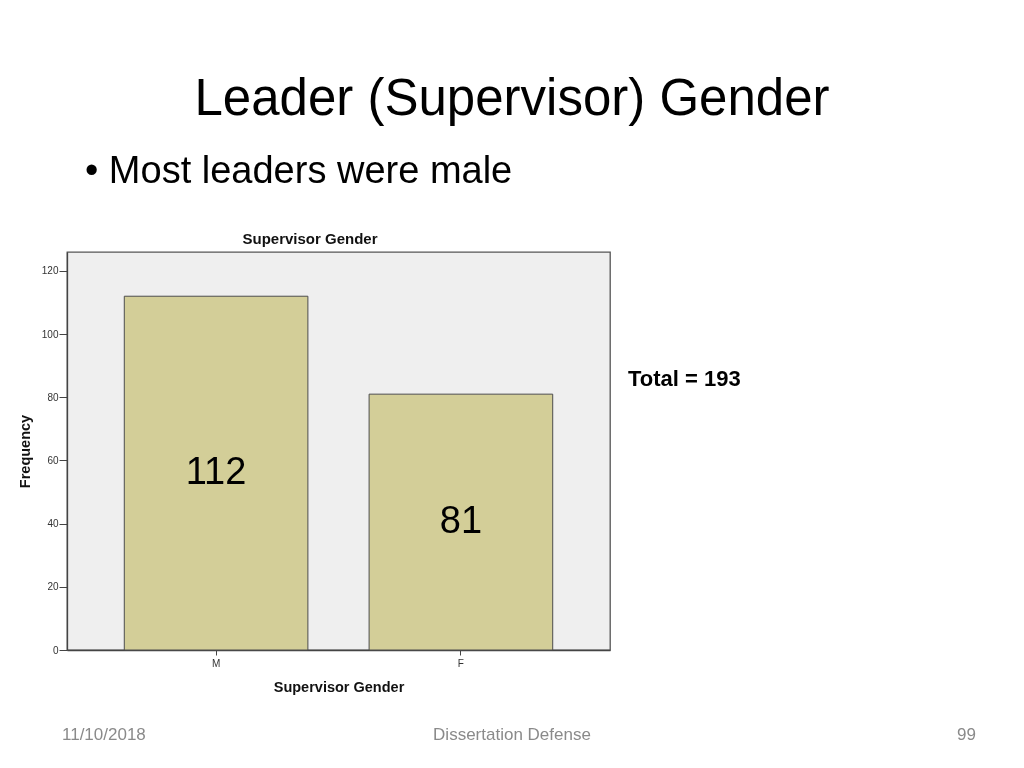 This screenshot has height=768, width=1024. Describe the element at coordinates (512, 97) in the screenshot. I see `chart-title: Leader (Supervisor) Gender` at that location.